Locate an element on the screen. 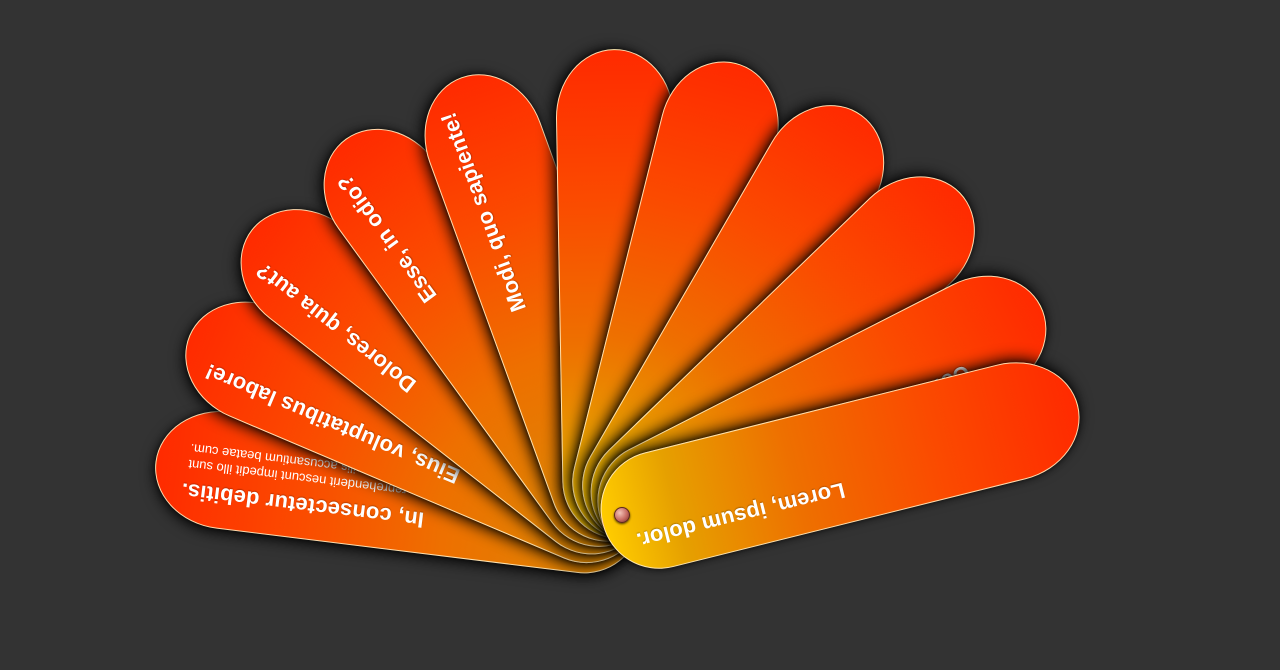  blade-title: Lorem, ipsum dolor. is located at coordinates (740, 515).